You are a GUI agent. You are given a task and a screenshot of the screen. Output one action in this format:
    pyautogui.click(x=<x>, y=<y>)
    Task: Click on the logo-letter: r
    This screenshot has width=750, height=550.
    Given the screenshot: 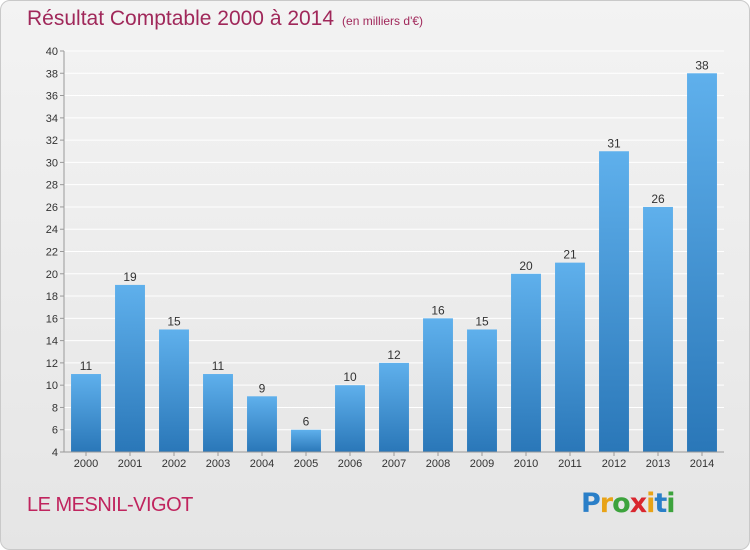 What is the action you would take?
    pyautogui.click(x=606, y=503)
    